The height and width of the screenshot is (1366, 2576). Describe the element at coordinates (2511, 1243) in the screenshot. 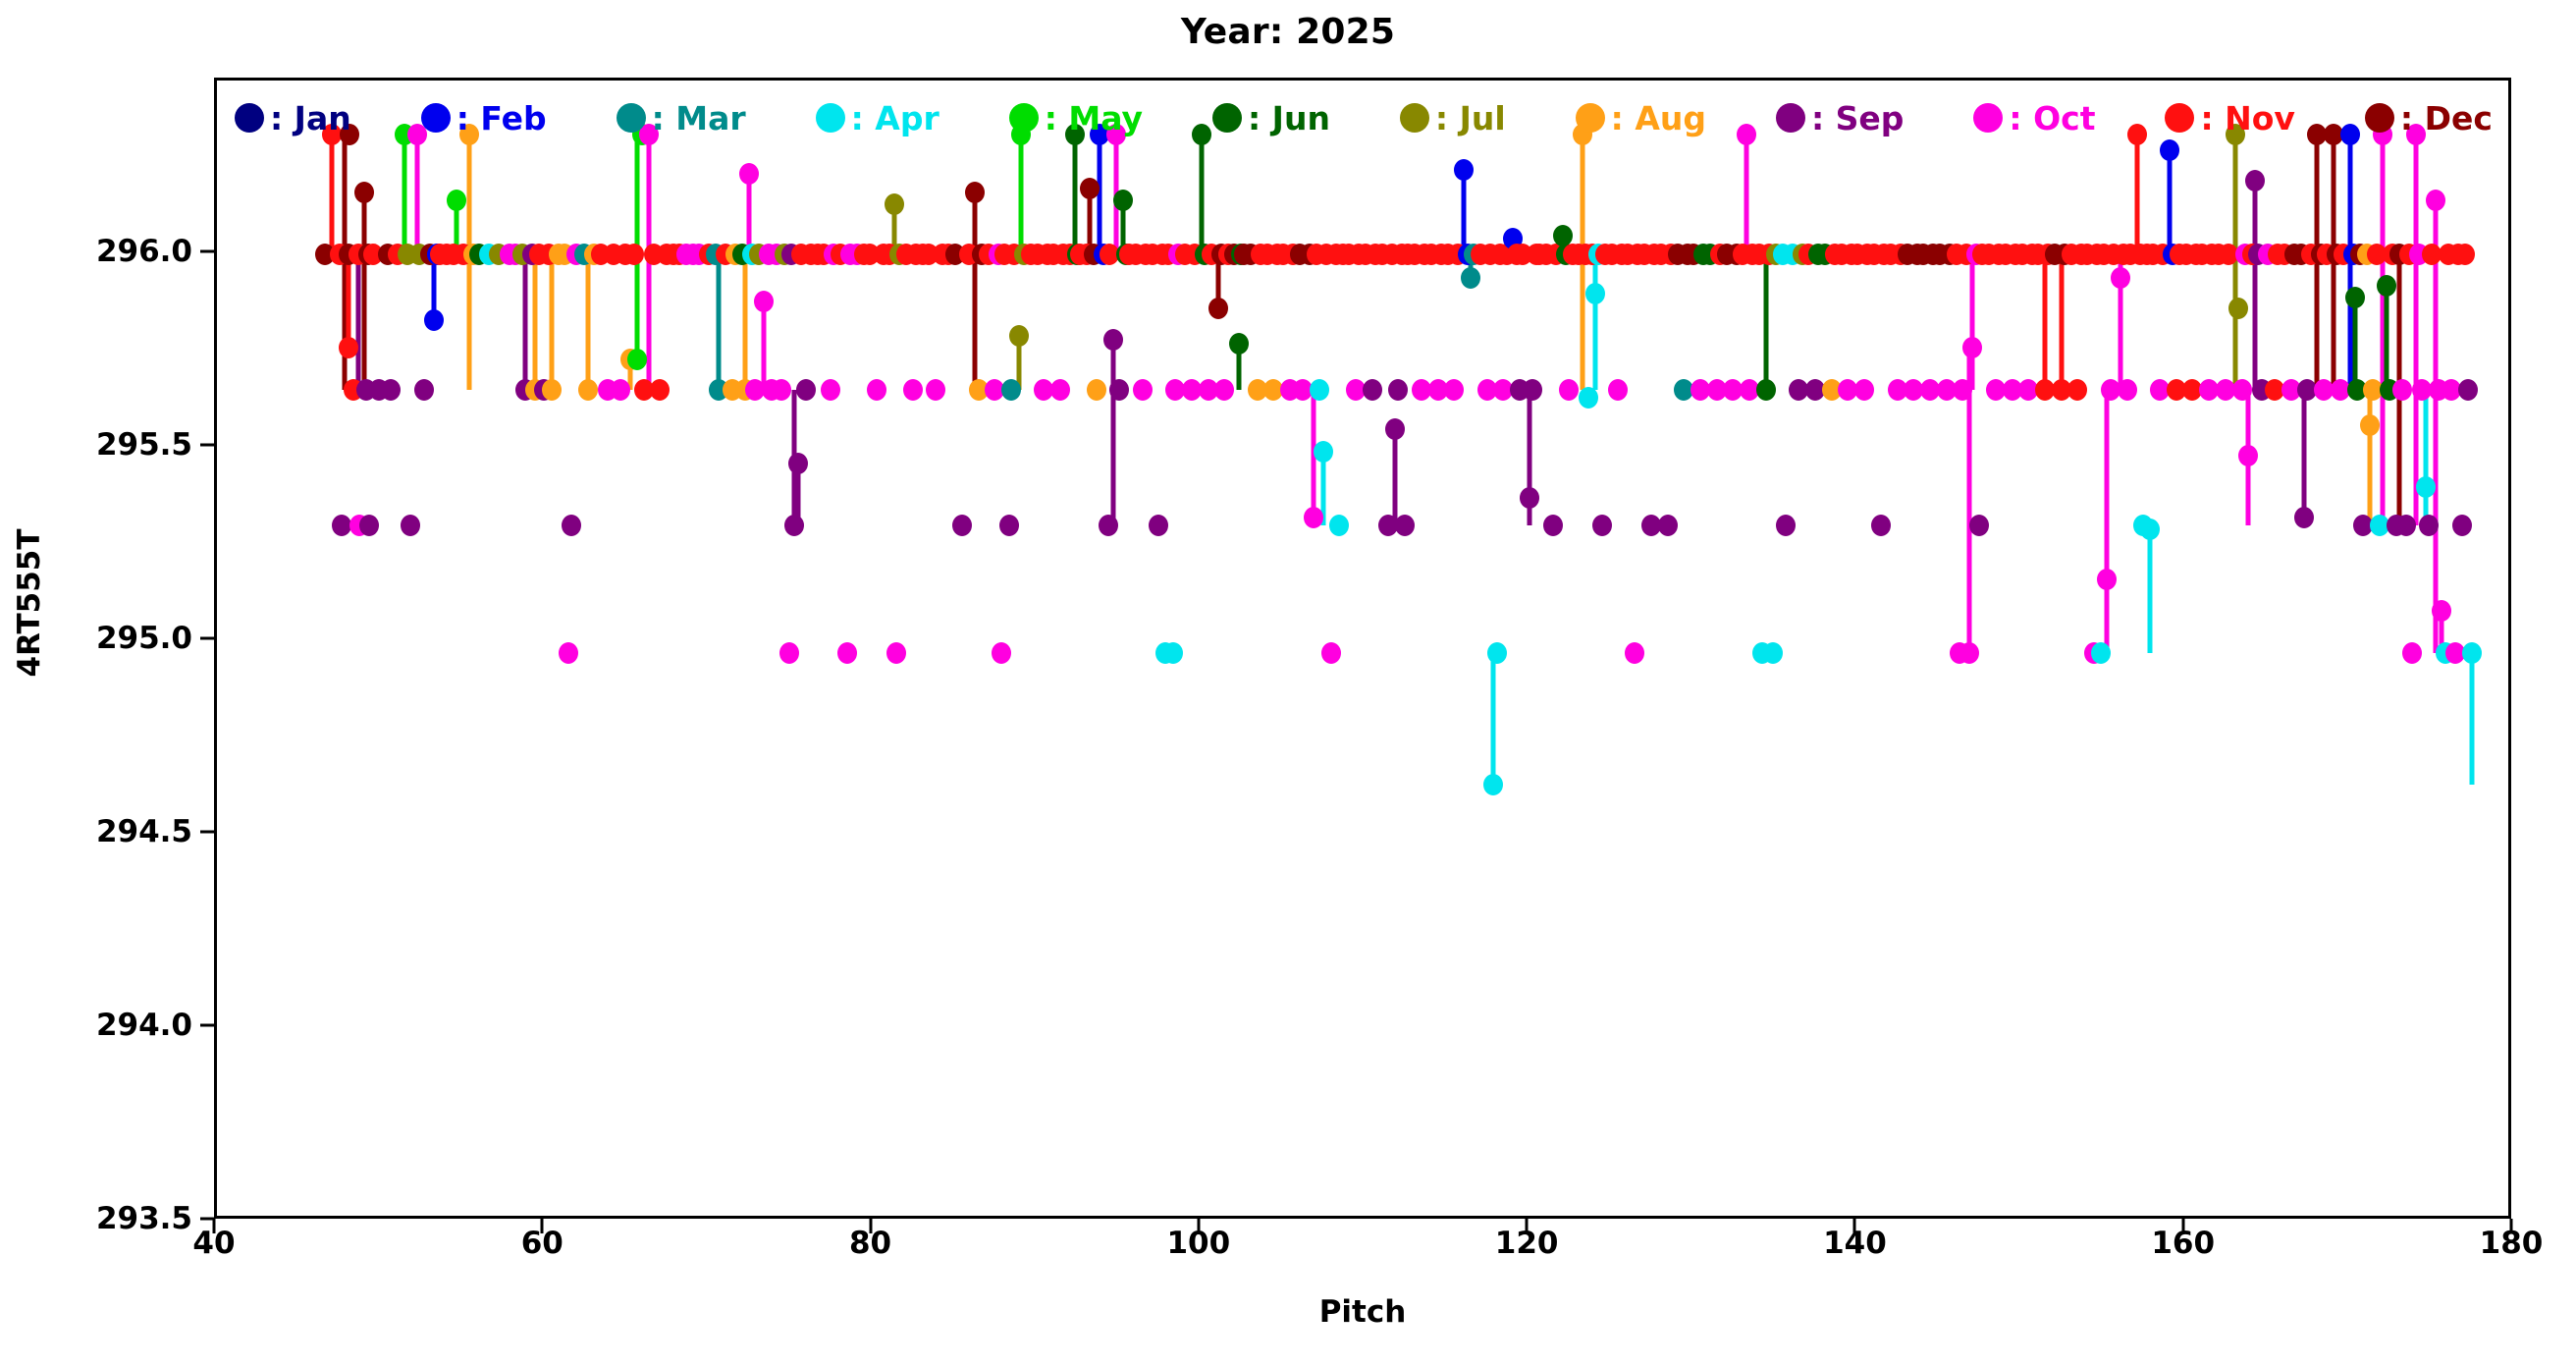

I see `x-tick-label: 180` at that location.